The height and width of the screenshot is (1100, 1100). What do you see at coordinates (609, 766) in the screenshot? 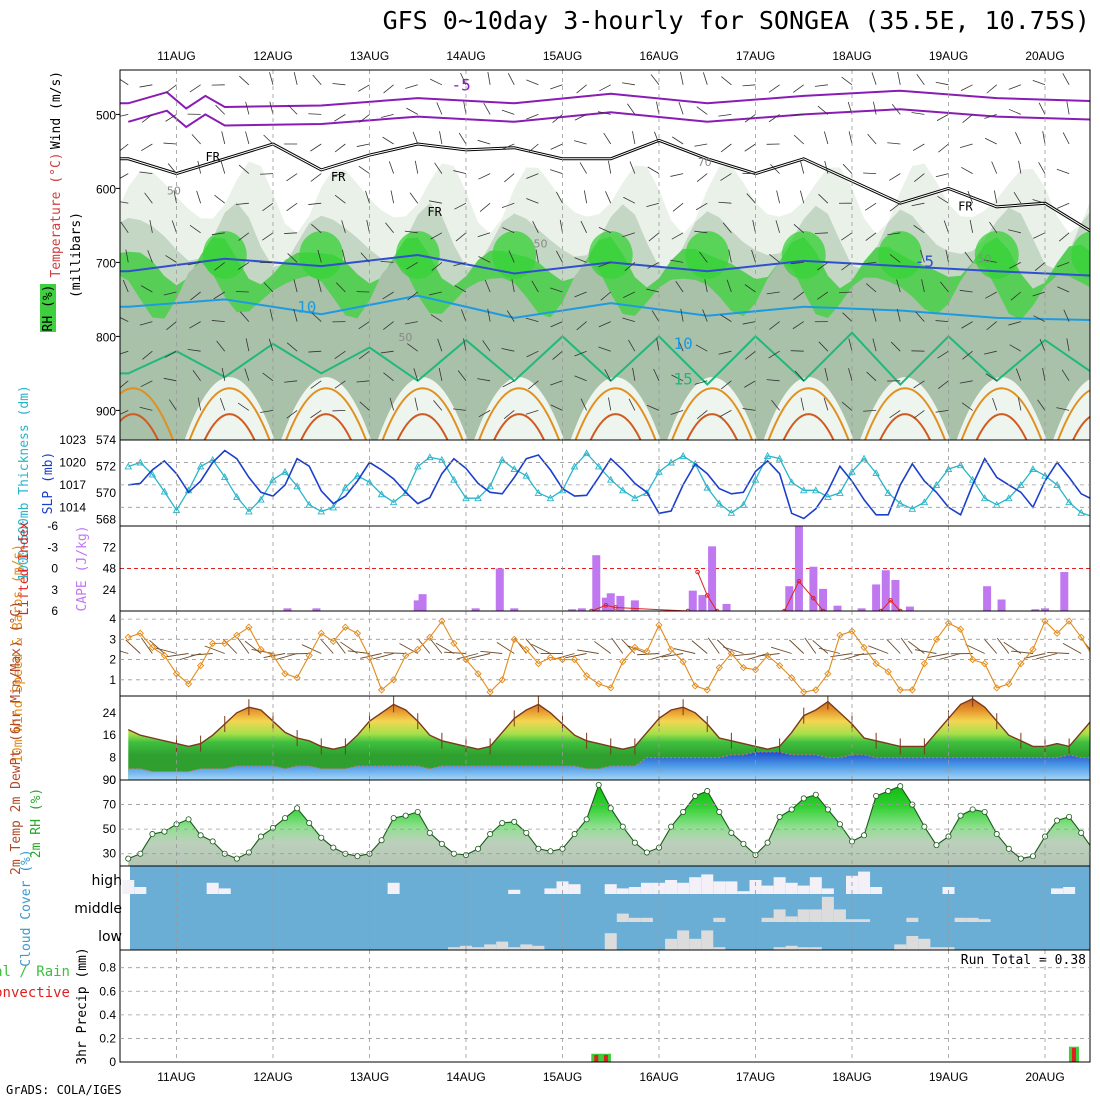
I see `dewpoint-area` at bounding box center [609, 766].